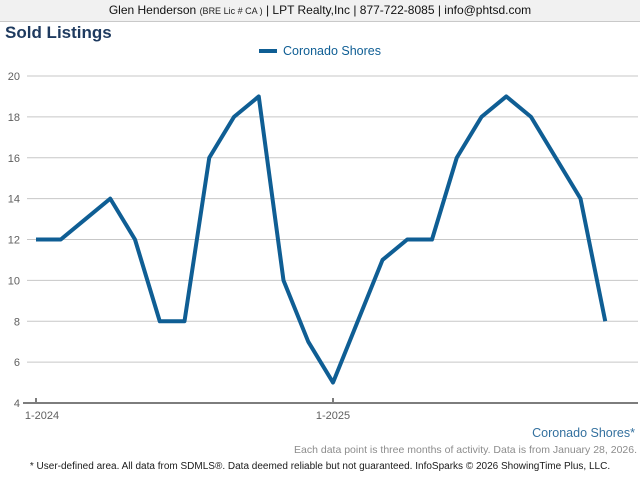 The width and height of the screenshot is (640, 480). Describe the element at coordinates (17, 363) in the screenshot. I see `y-axis-label: 6` at that location.